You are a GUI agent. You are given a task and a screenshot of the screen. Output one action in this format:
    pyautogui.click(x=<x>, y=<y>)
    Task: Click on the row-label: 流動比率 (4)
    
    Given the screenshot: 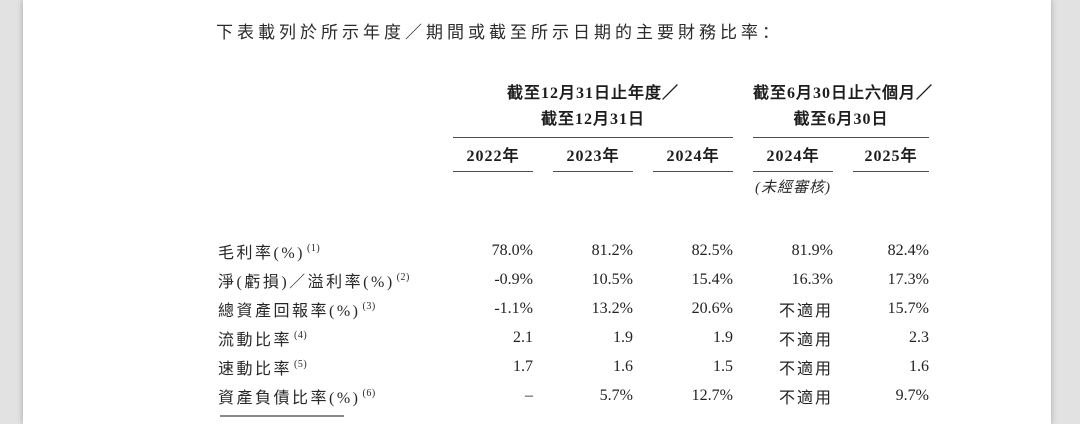 What is the action you would take?
    pyautogui.click(x=325, y=338)
    